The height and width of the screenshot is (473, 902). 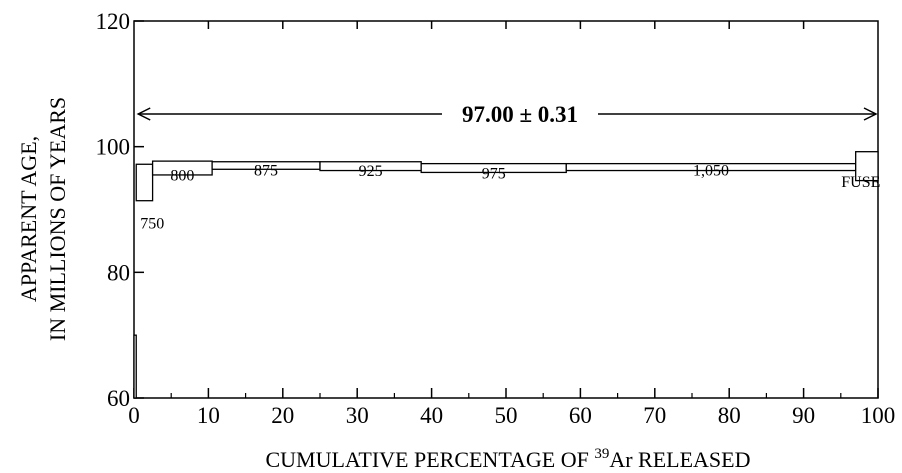 I want to click on step-label: 925, so click(x=371, y=171).